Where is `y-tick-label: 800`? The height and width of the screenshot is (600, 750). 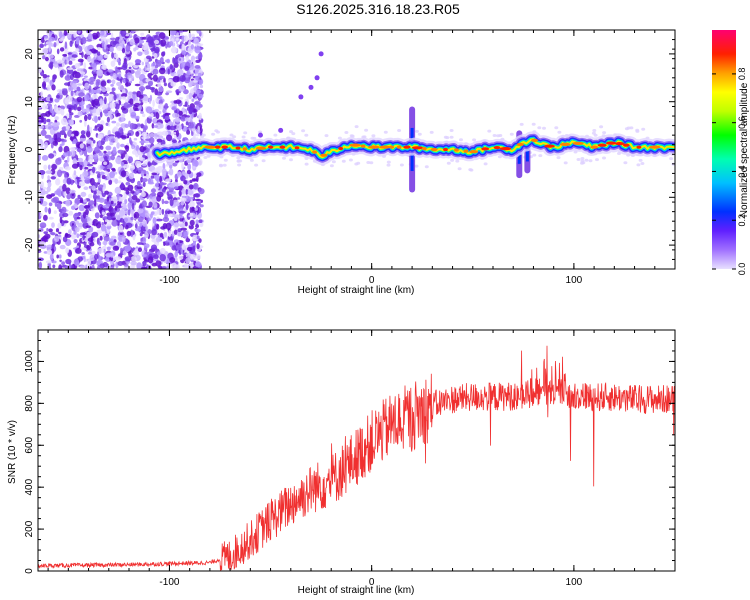 y-tick-label: 800 is located at coordinates (29, 403).